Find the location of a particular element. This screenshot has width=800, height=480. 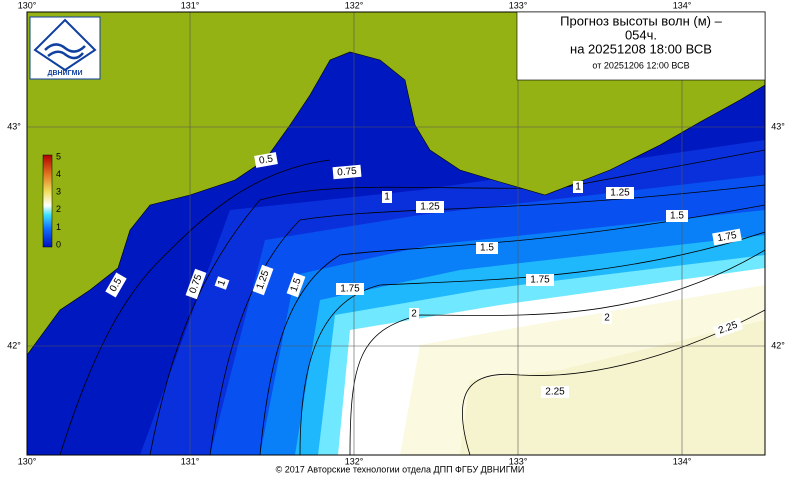

colorbar-tick: 5 is located at coordinates (58, 156).